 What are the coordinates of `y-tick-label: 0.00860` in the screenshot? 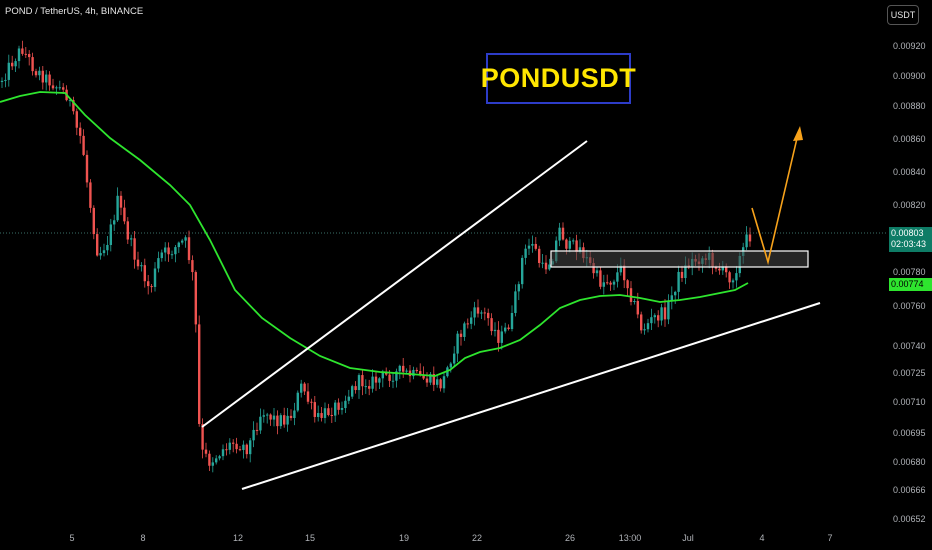 It's located at (909, 139).